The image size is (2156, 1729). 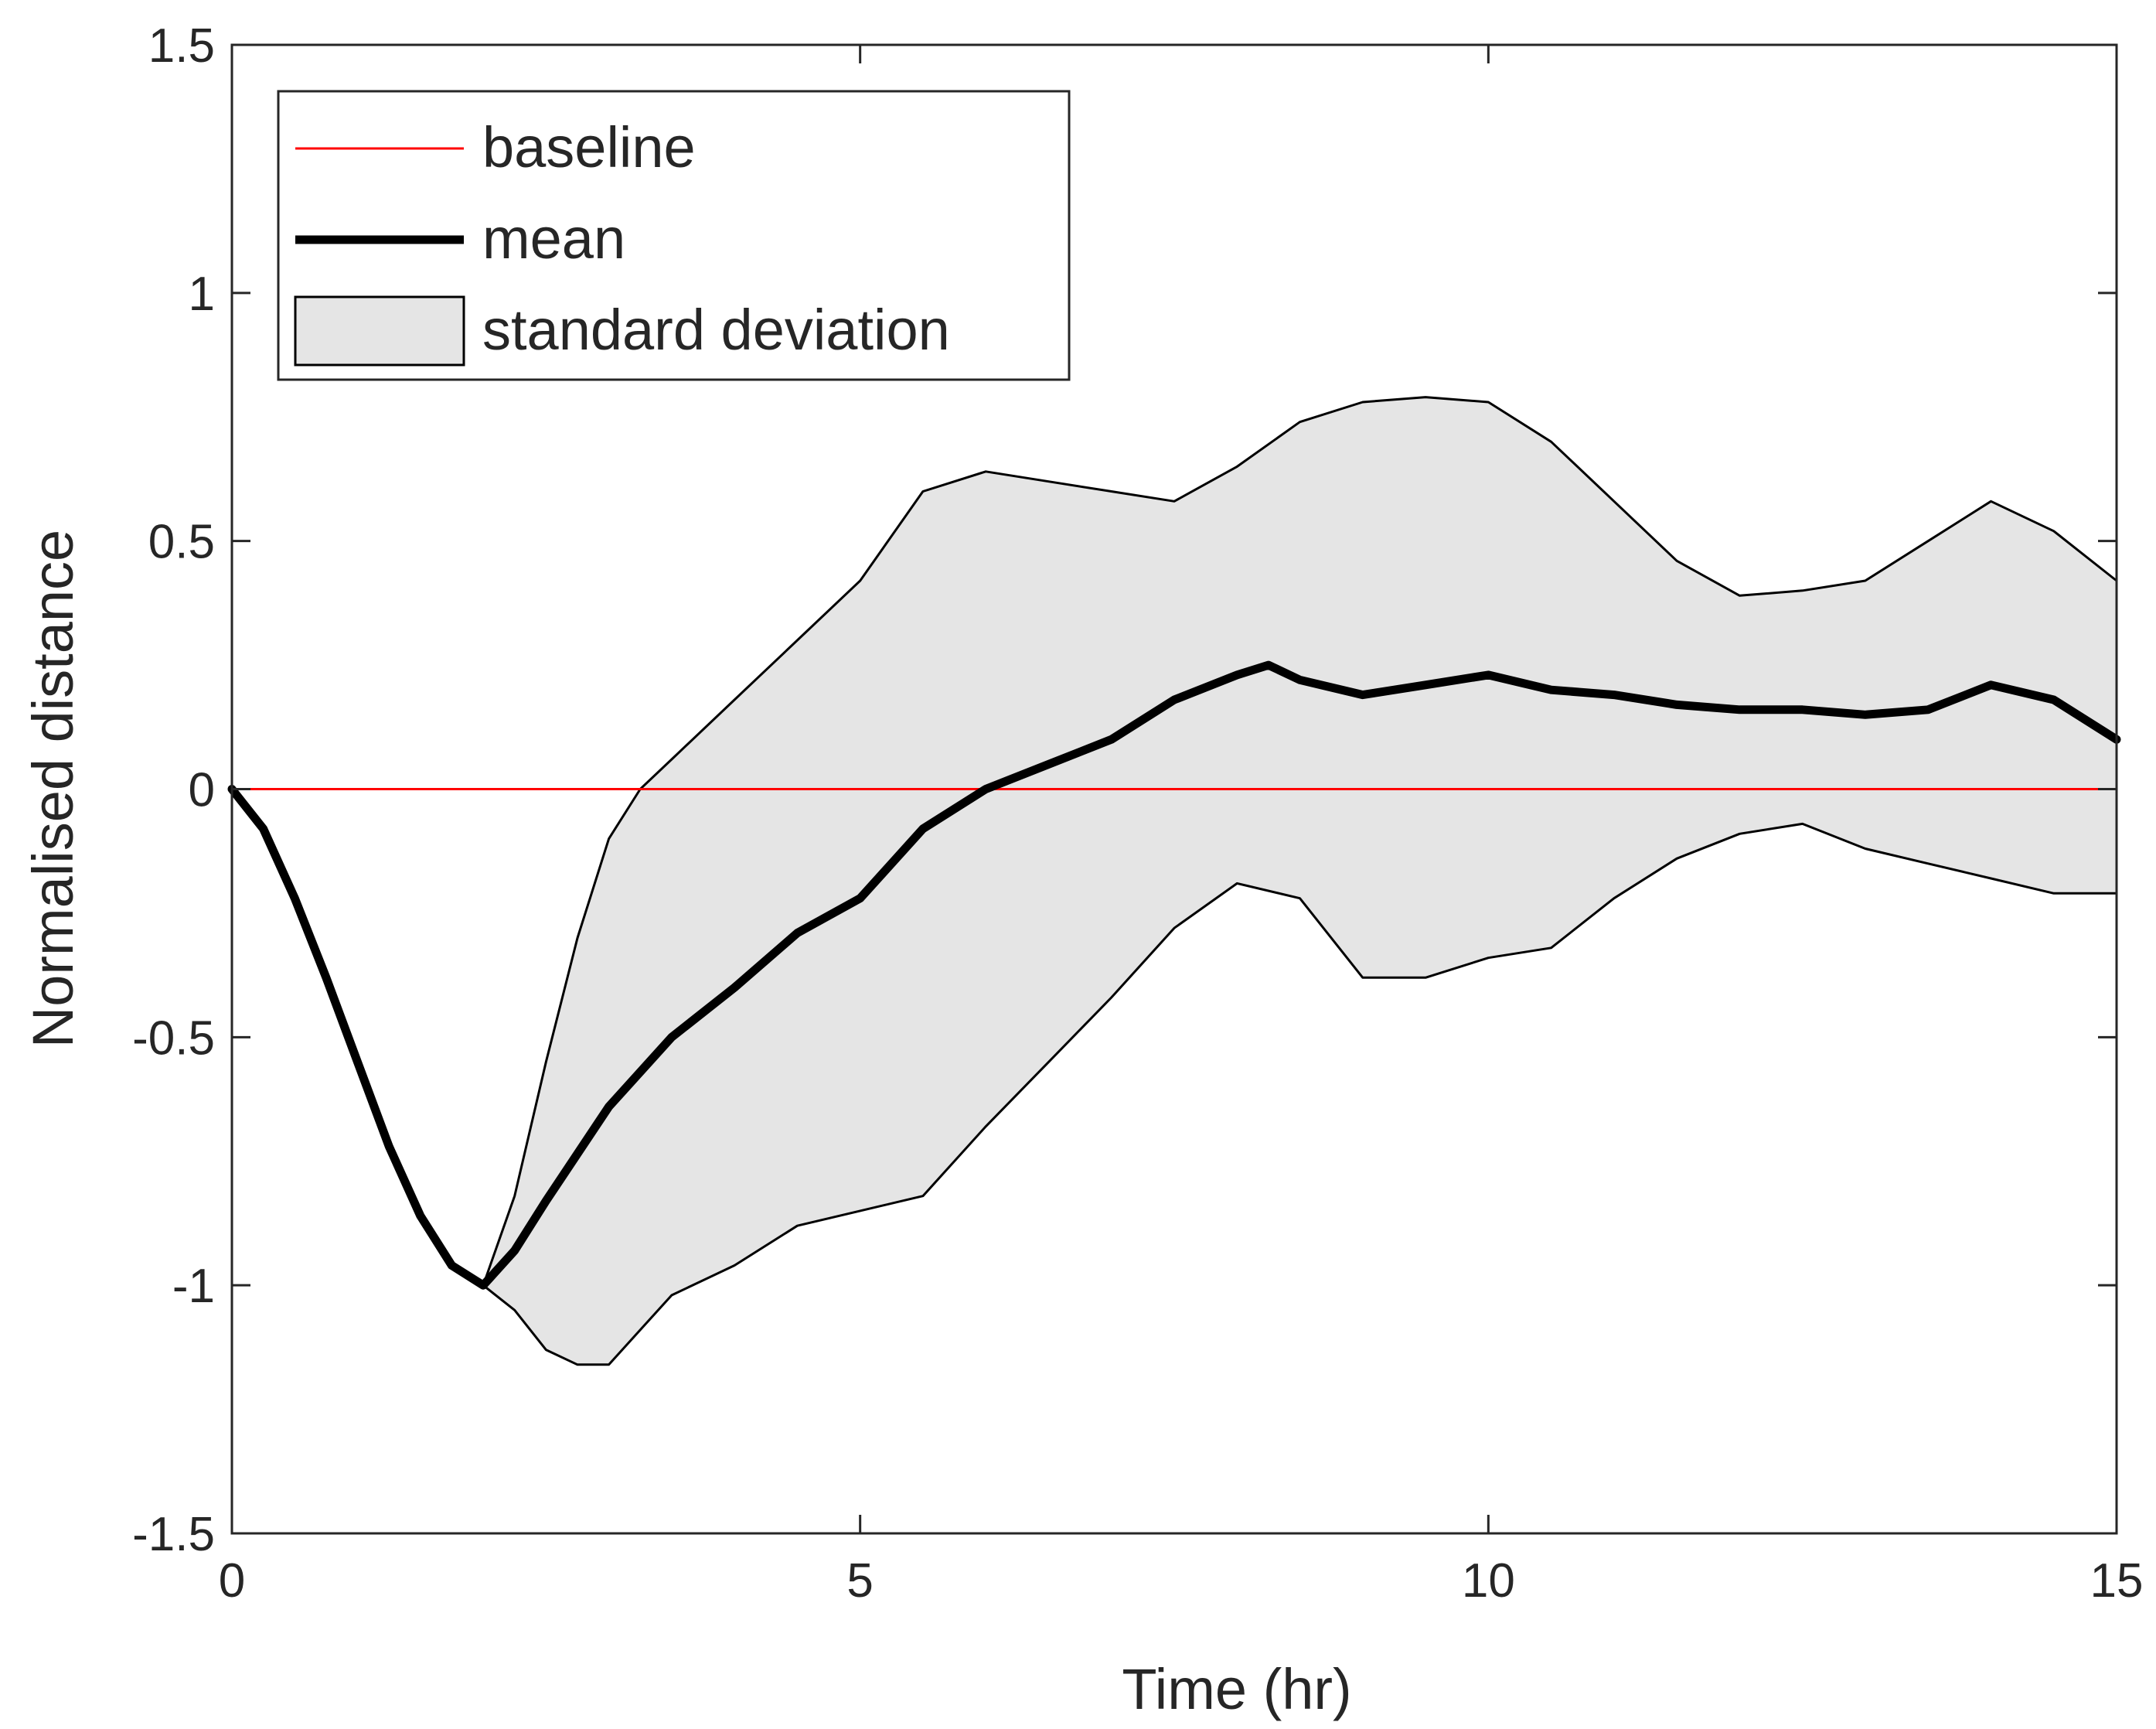 I want to click on y-tick-label: 1.5, so click(x=181, y=46).